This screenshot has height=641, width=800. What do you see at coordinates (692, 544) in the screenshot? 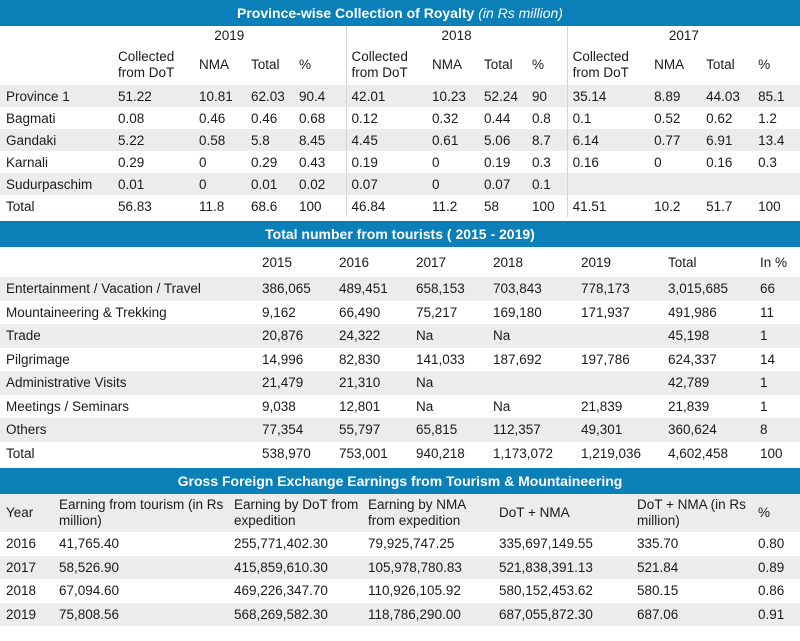
I see `forex-cell: 335.70` at bounding box center [692, 544].